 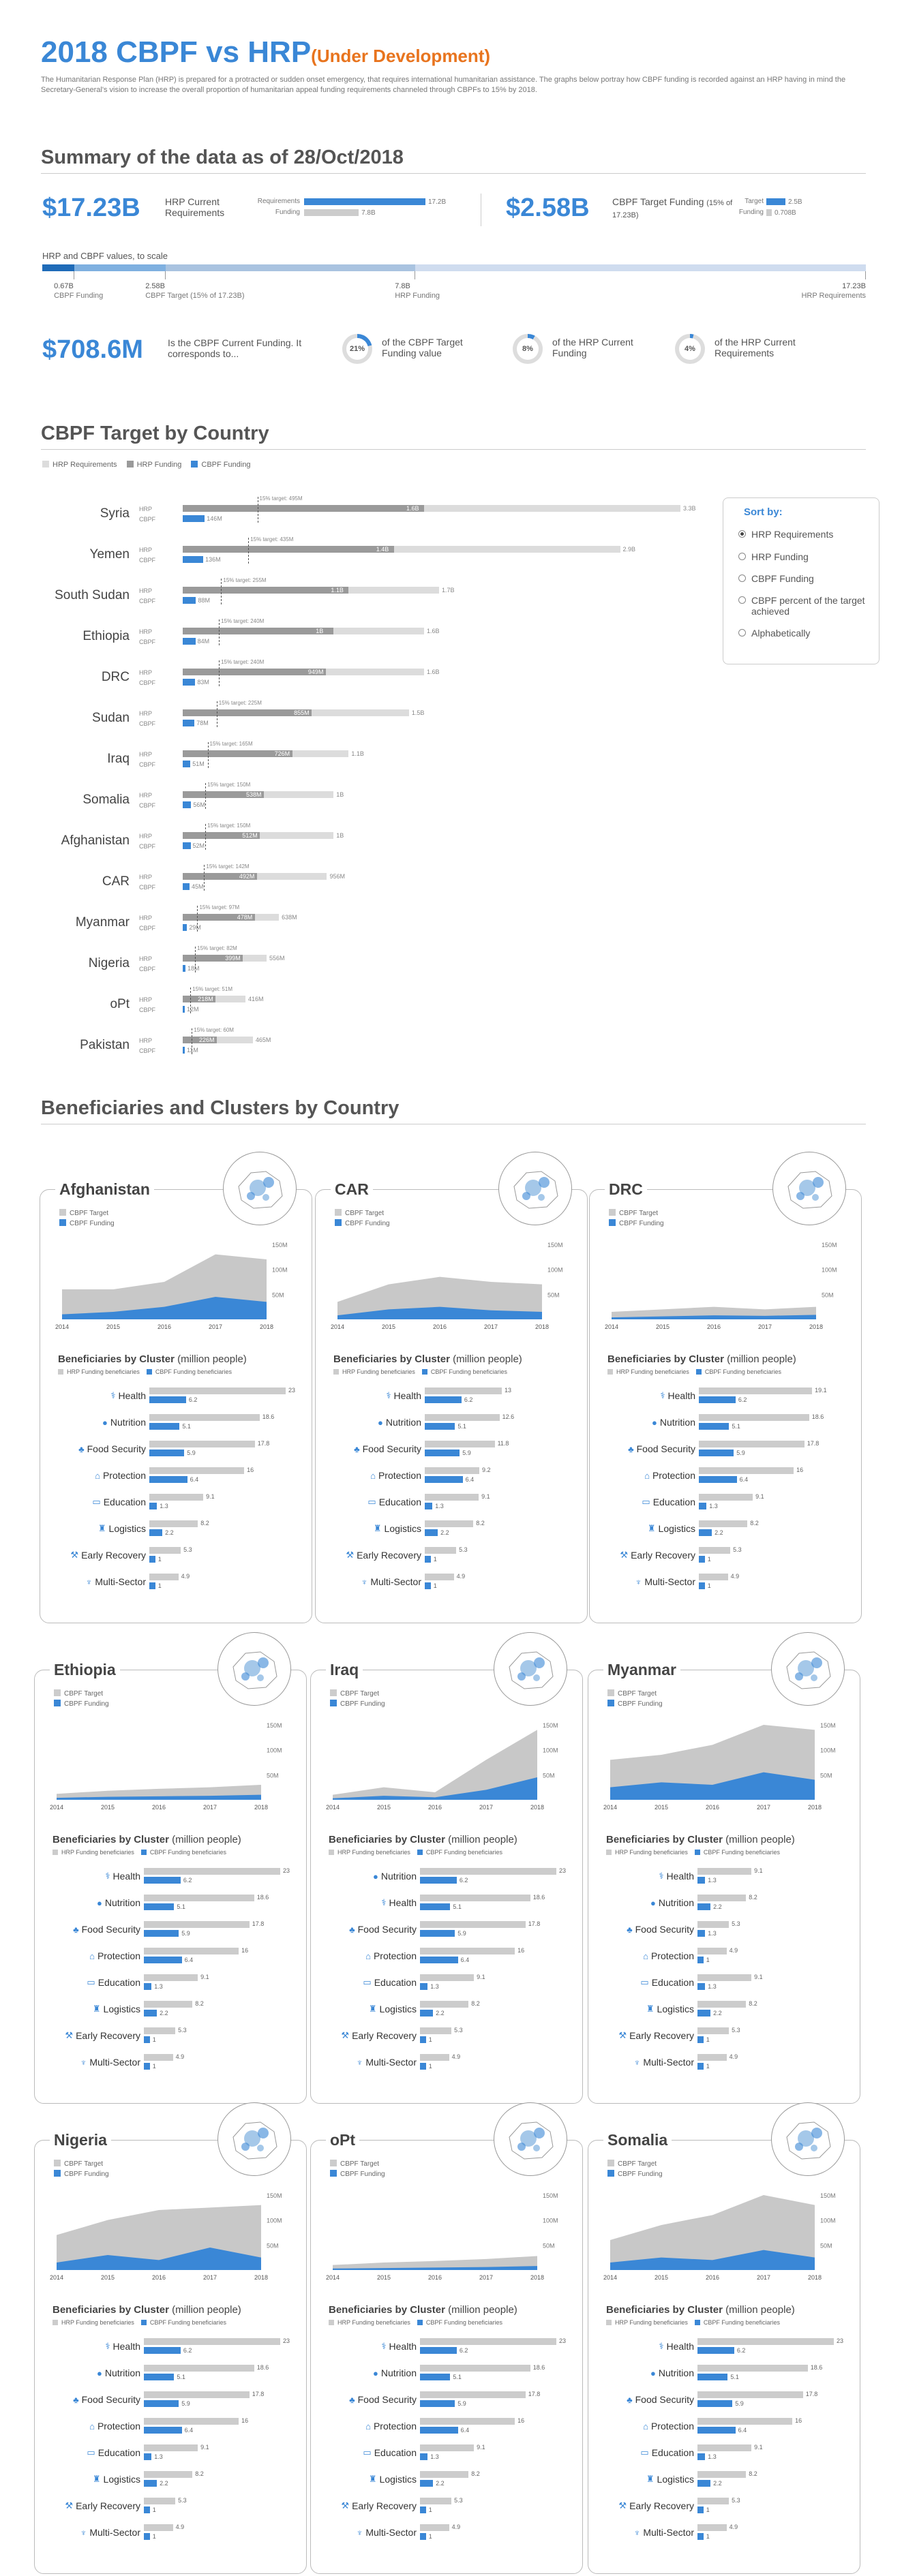 I want to click on sort-option: HRP Funding, so click(x=807, y=556).